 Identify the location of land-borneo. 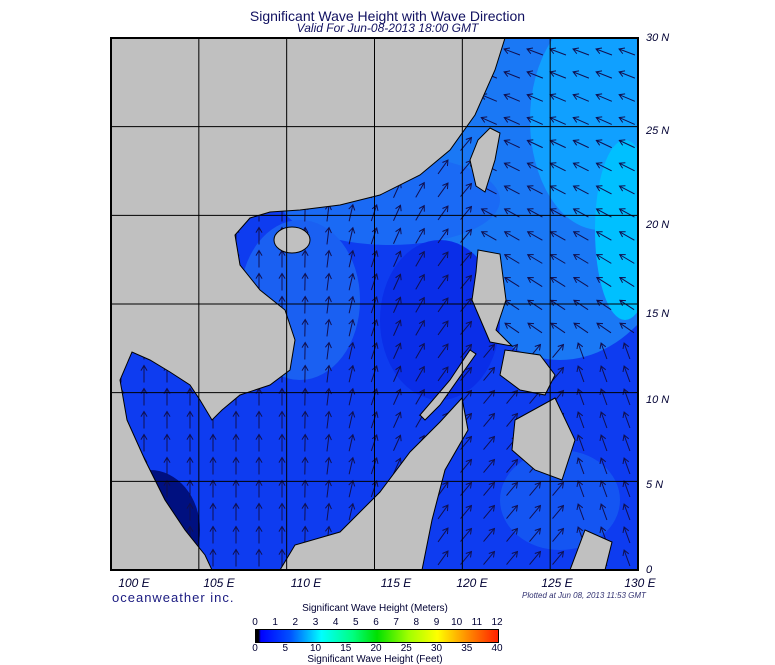
(374, 483).